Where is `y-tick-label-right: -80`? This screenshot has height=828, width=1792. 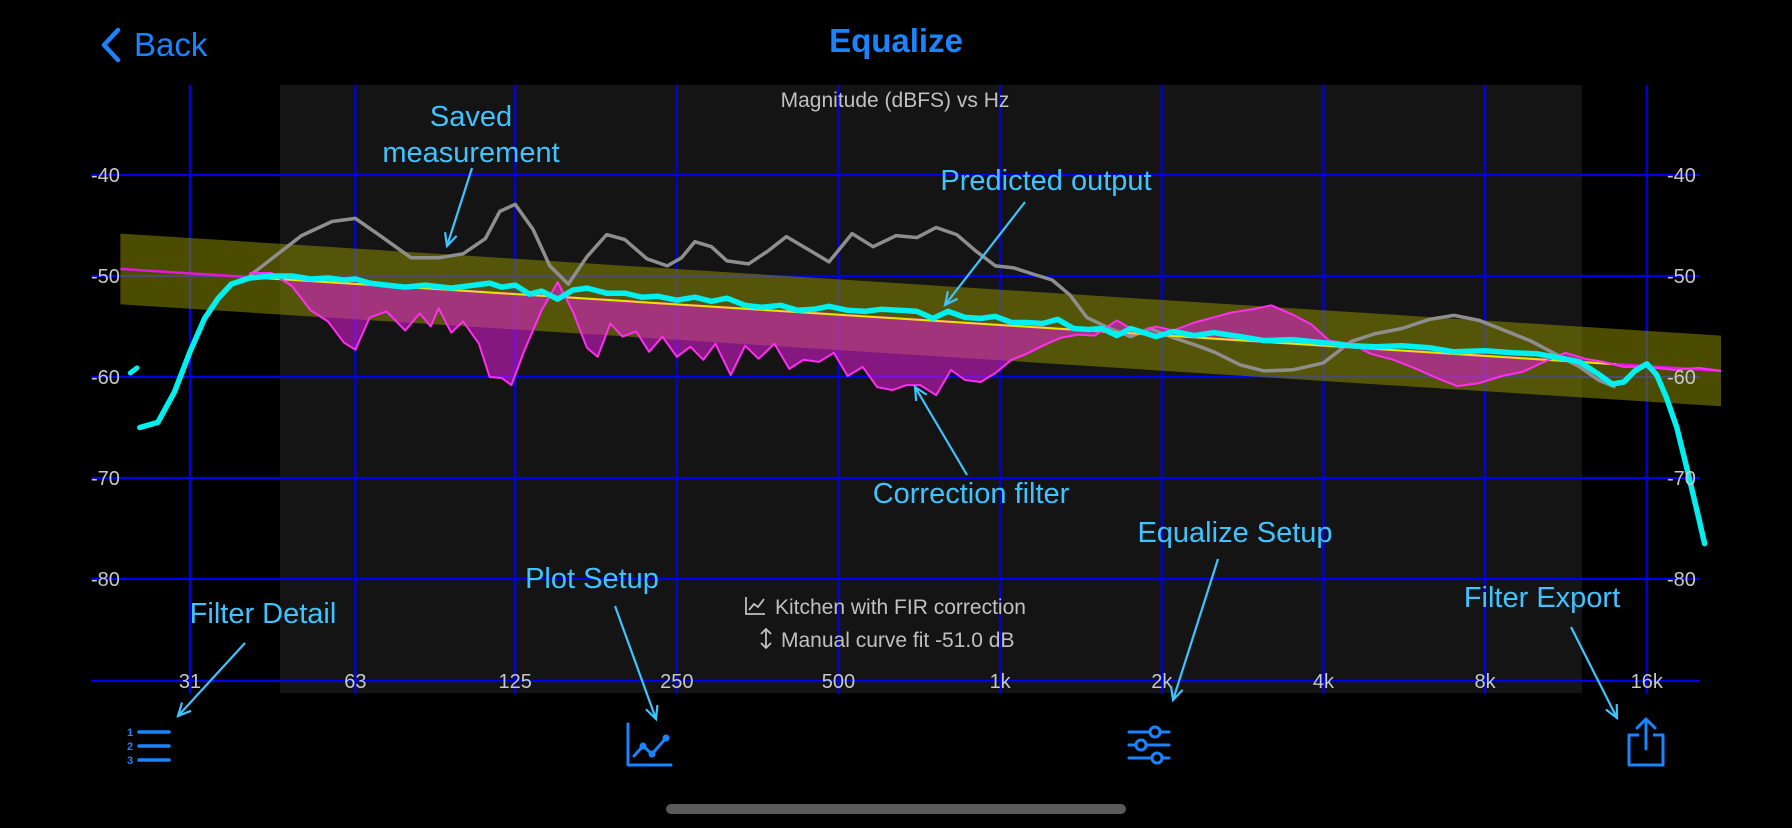 y-tick-label-right: -80 is located at coordinates (1681, 580).